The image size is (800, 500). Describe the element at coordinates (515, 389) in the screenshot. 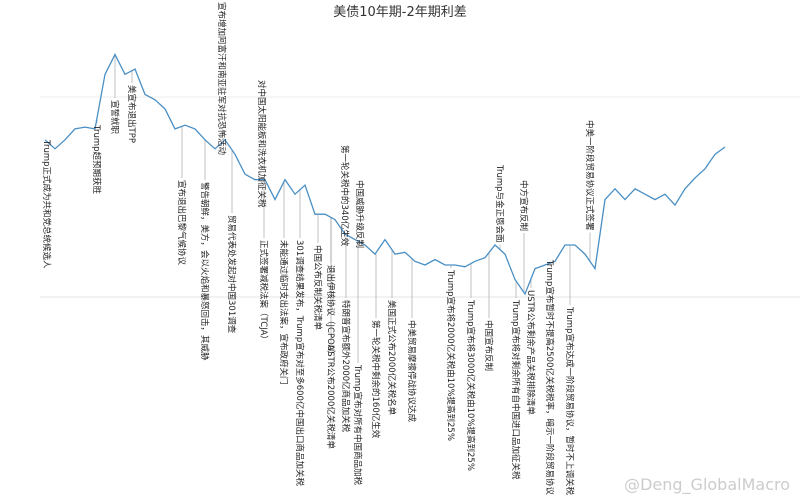

I see `annotation: Trump宣布将对剩余所有自中国进口品加征关税` at that location.